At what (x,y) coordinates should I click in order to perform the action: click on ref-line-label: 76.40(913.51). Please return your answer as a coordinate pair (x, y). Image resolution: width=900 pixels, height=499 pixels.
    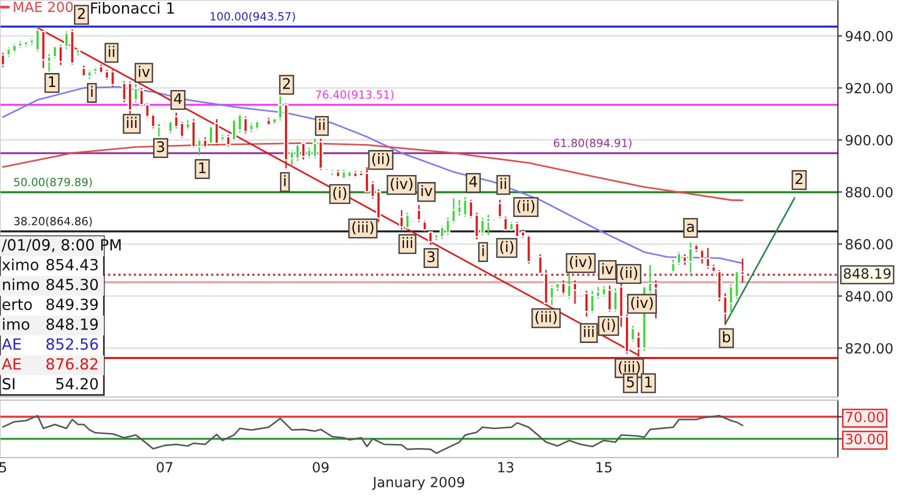
    Looking at the image, I should click on (355, 95).